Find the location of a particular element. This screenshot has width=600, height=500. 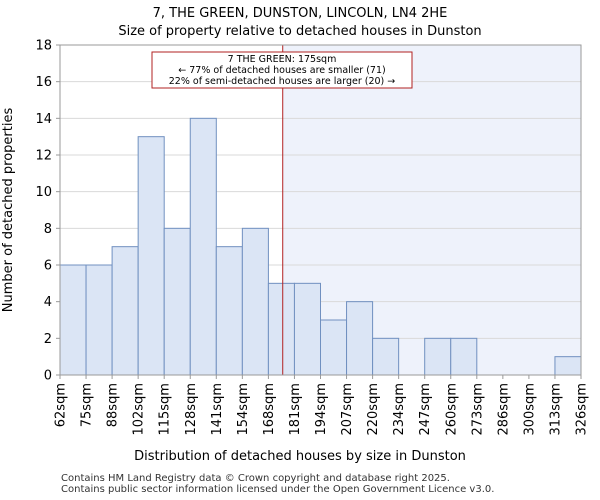

x-tick-label-2: 88sqm is located at coordinates (113, 405).